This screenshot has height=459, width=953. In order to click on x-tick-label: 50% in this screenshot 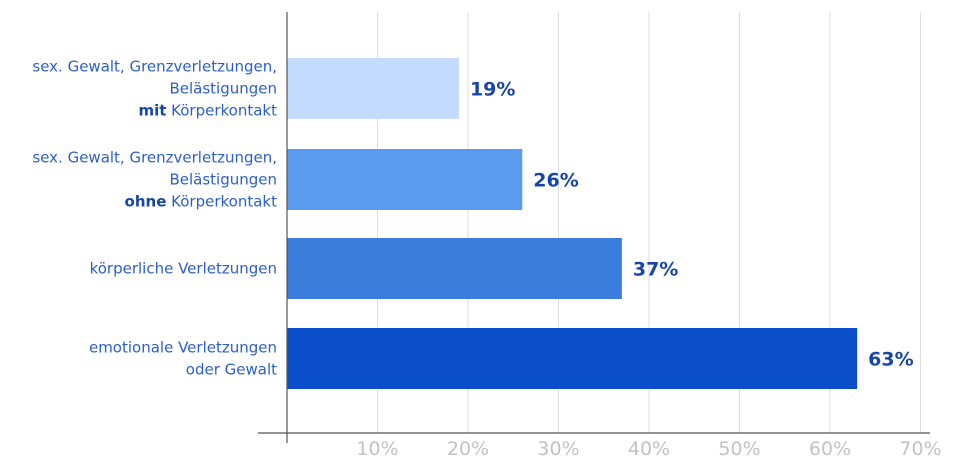, I will do `click(739, 448)`.